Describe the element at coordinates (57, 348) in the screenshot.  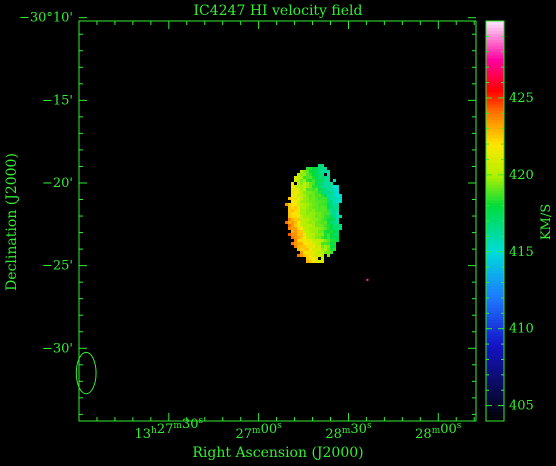
I see `y-tick-label: −30'` at that location.